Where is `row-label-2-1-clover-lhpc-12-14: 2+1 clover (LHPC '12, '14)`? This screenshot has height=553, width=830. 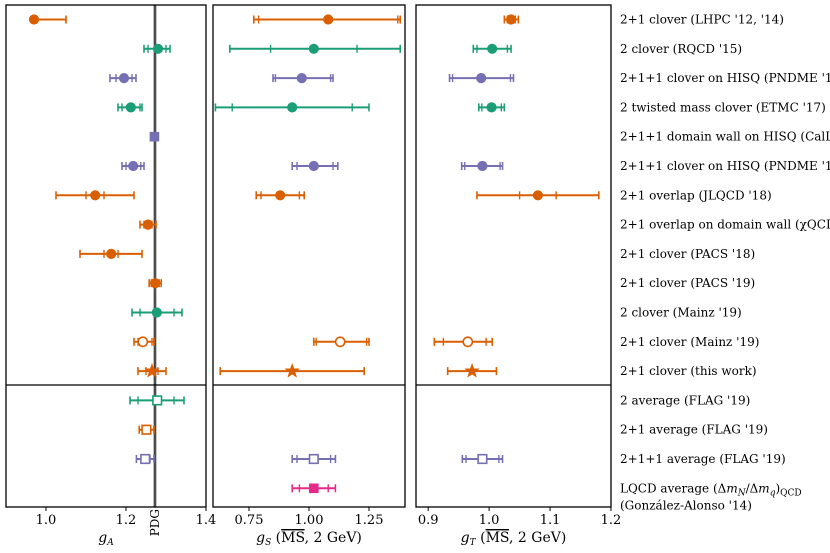 row-label-2-1-clover-lhpc-12-14: 2+1 clover (LHPC '12, '14) is located at coordinates (702, 20).